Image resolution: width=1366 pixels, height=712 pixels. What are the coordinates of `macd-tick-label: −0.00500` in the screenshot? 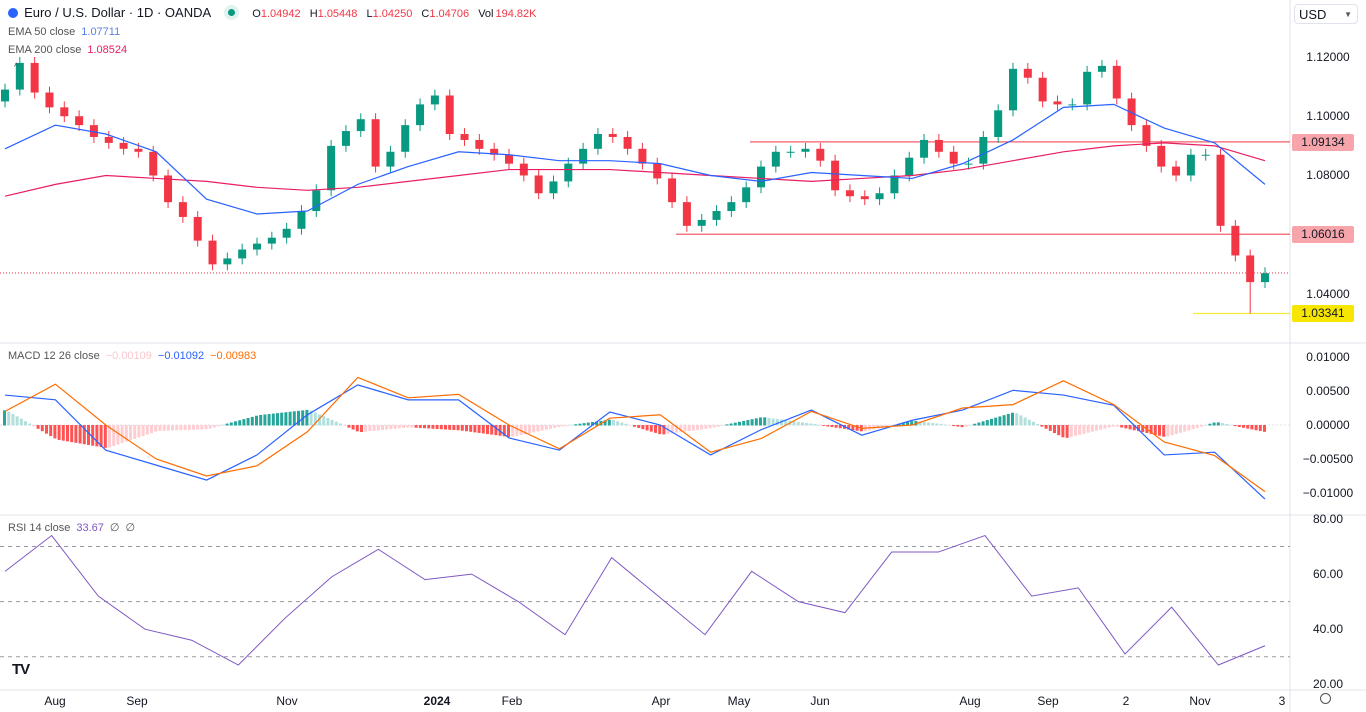 It's located at (1328, 459).